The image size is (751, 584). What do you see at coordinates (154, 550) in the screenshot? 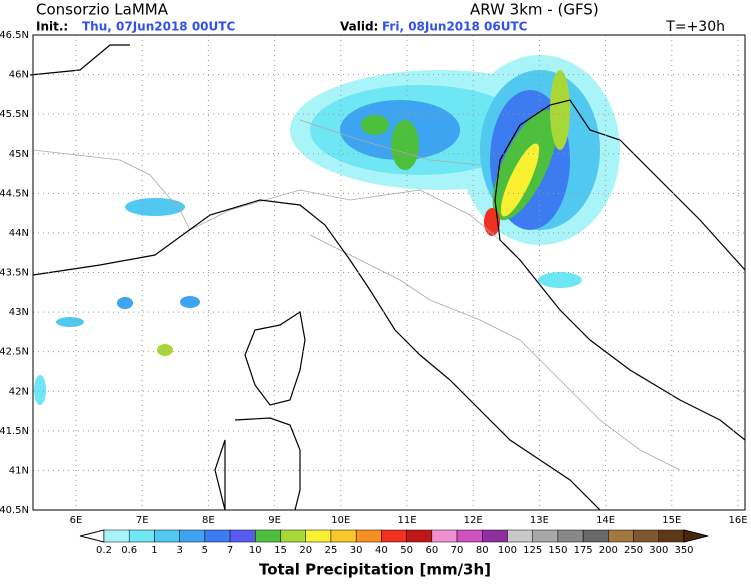
I see `colorbar-label: 1` at bounding box center [154, 550].